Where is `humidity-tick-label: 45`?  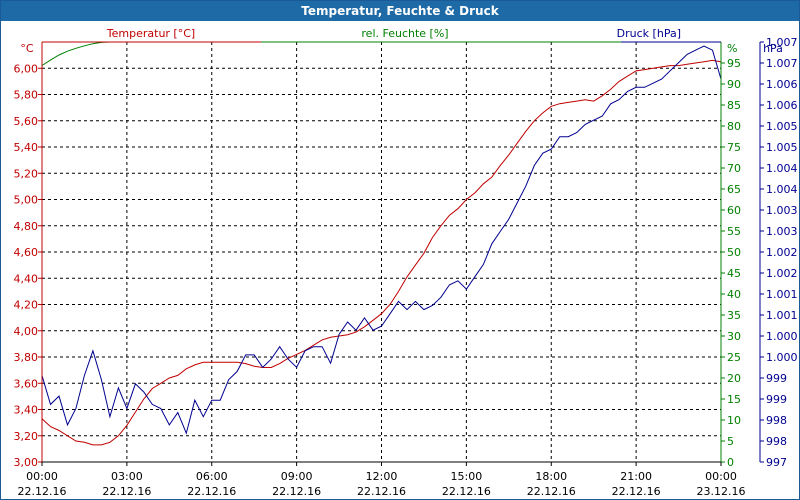 humidity-tick-label: 45 is located at coordinates (734, 273).